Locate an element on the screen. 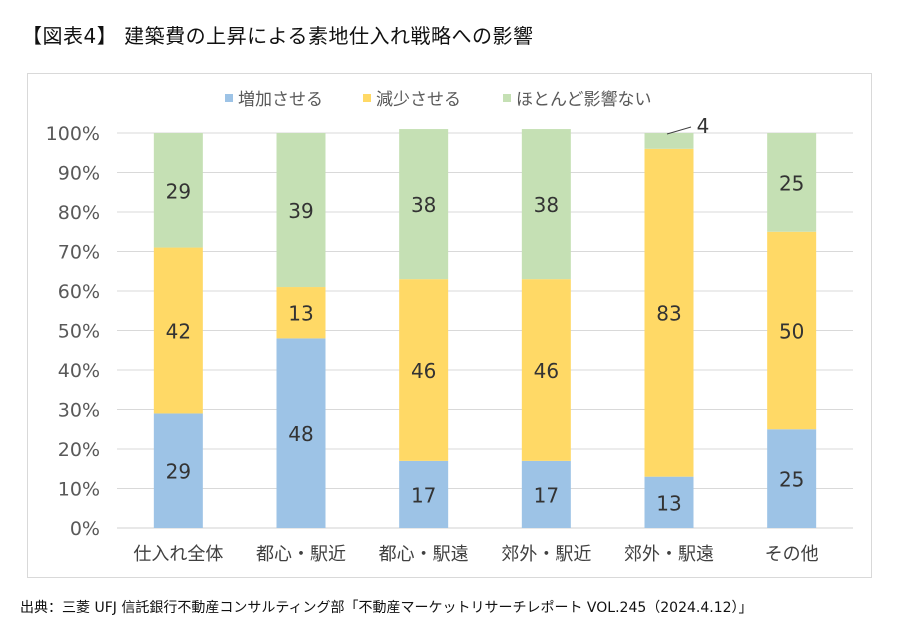  data-label: 39 is located at coordinates (300, 211).